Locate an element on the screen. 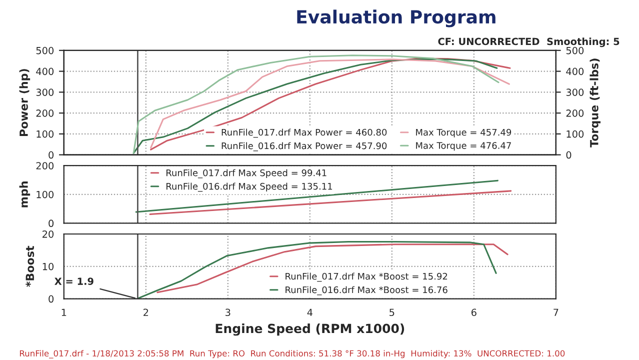  y2-tick-label: 300 is located at coordinates (575, 92).